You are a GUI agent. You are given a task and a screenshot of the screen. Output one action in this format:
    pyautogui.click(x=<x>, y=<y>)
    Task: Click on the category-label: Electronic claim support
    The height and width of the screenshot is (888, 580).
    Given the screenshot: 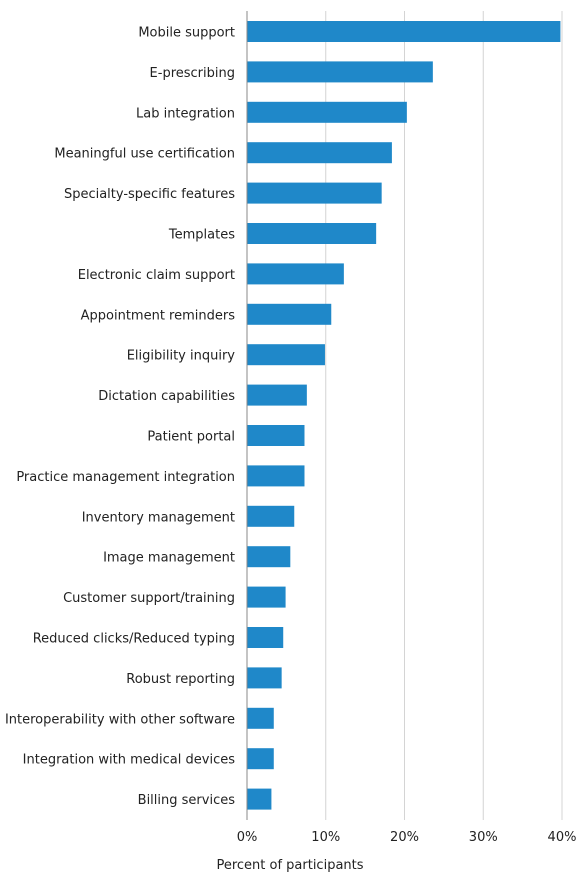 What is the action you would take?
    pyautogui.click(x=156, y=275)
    